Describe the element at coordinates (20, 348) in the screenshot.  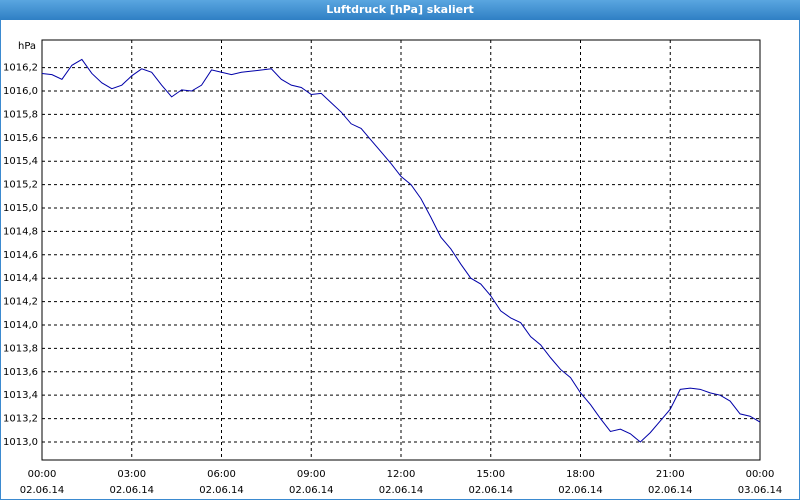
I see `y-tick-label: 1013,8` at that location.